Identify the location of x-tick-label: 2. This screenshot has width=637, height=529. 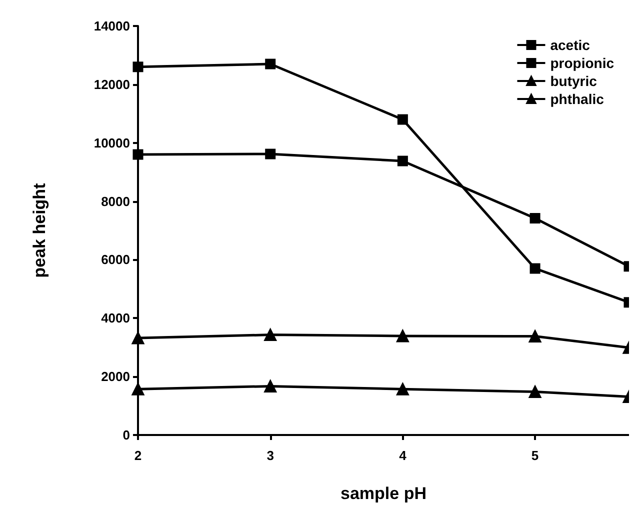
(138, 455).